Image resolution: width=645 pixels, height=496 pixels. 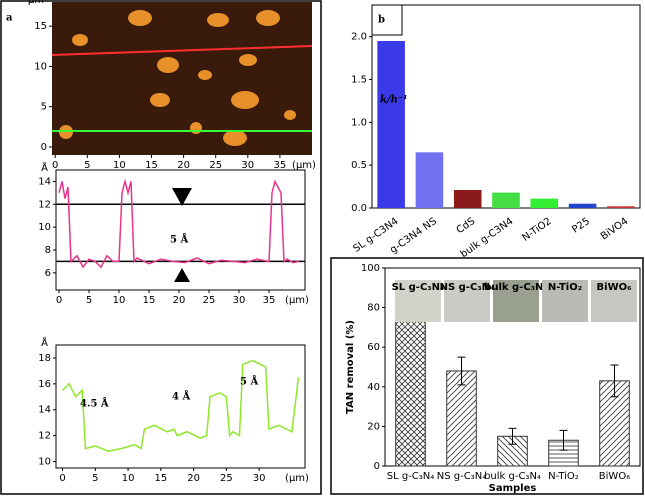 I want to click on x-tick-label: NS g-C₃N₄, so click(x=461, y=476).